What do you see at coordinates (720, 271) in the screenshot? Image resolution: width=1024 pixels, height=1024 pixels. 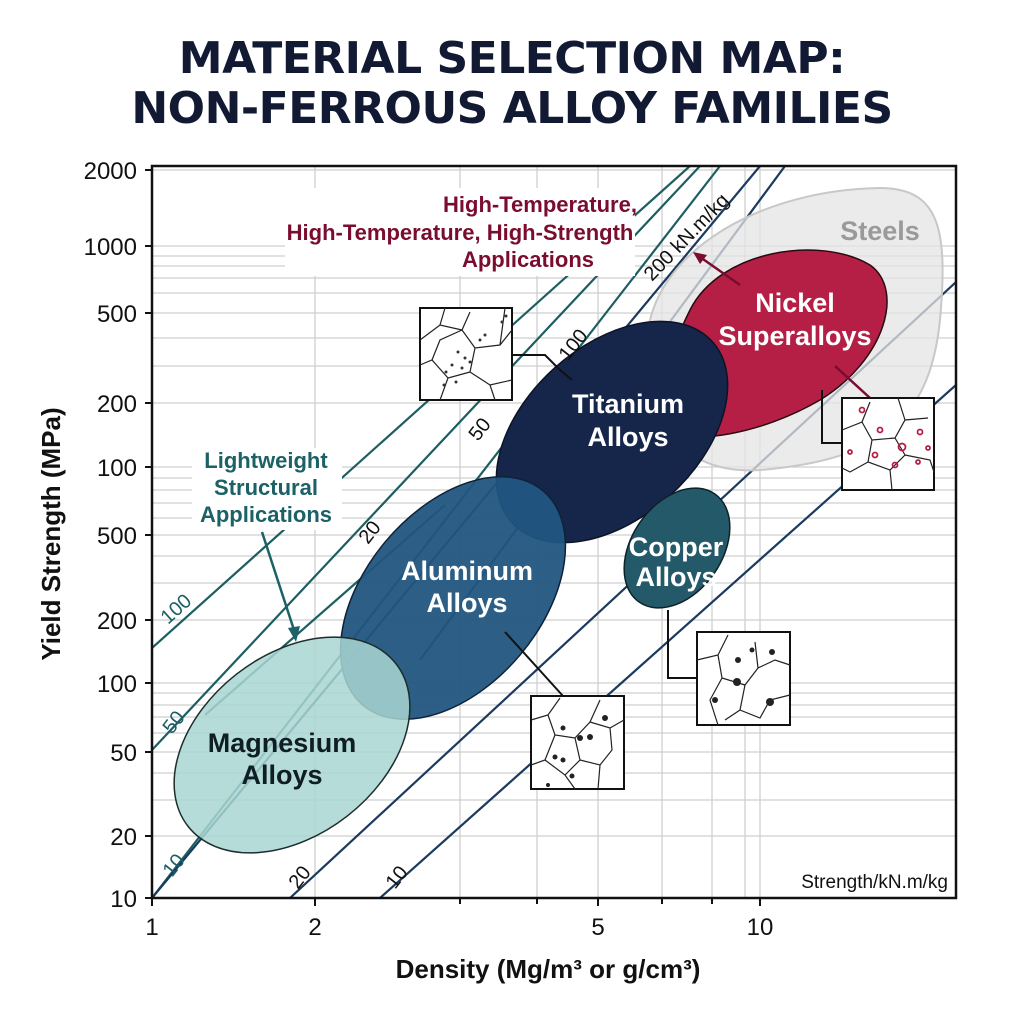 I see `high-temp-arrow` at bounding box center [720, 271].